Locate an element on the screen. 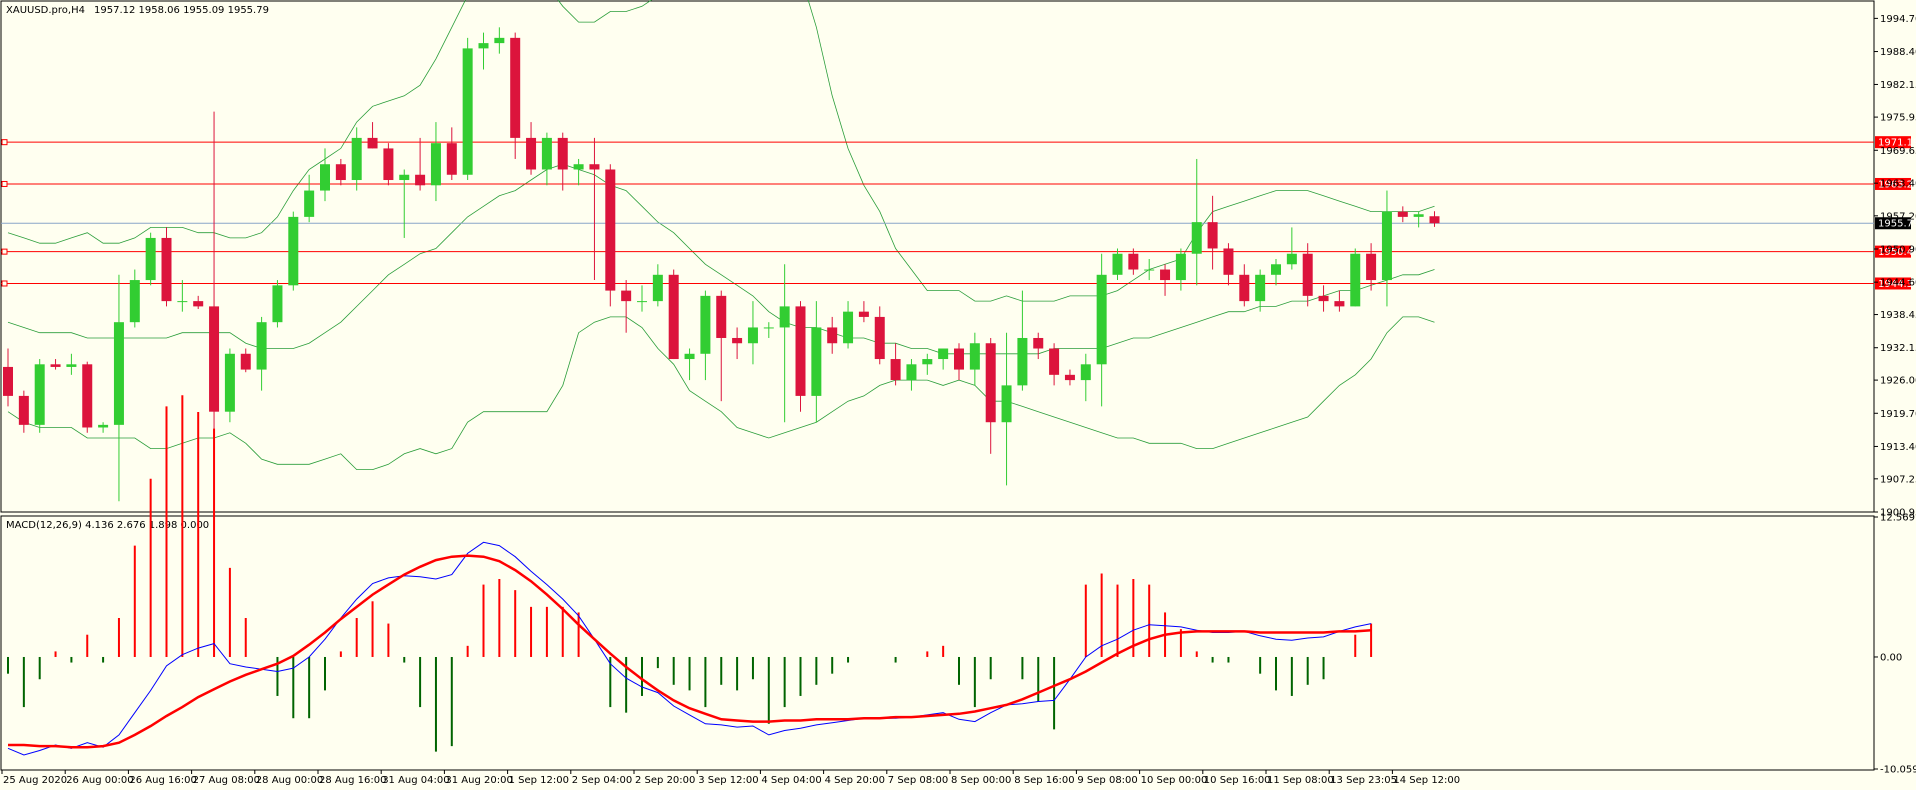  time-tick-label: 26 Aug 00:00 is located at coordinates (99, 780).